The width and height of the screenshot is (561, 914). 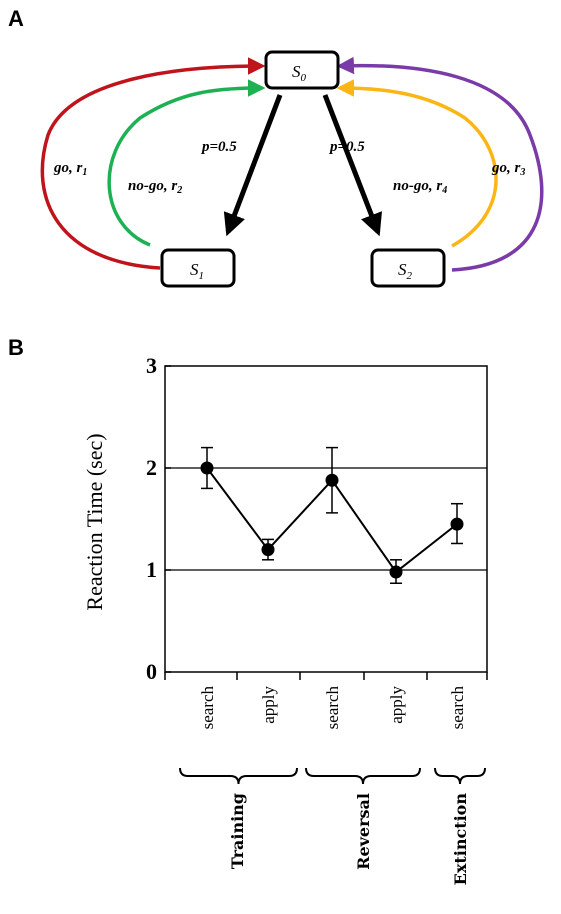 I want to click on state-s2: S2, so click(x=408, y=268).